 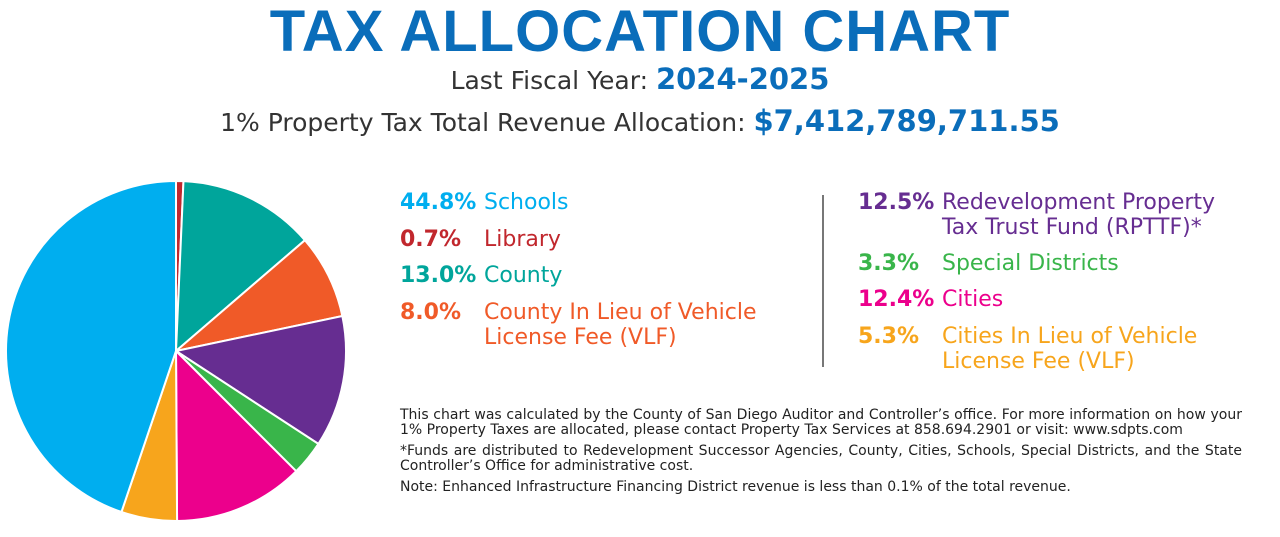 What do you see at coordinates (1072, 227) in the screenshot?
I see `legend-label: Tax Trust Fund (RPTTF)*` at bounding box center [1072, 227].